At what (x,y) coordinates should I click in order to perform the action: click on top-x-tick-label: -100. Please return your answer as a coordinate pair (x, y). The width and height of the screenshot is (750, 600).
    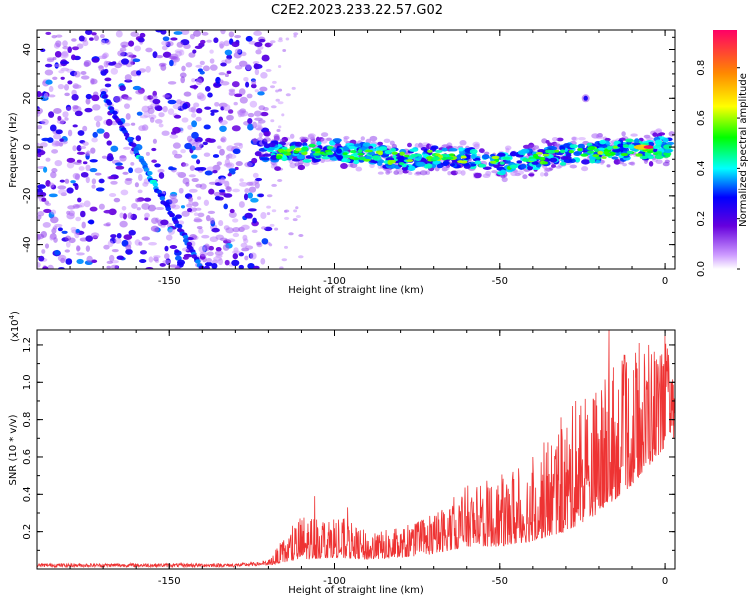
    Looking at the image, I should click on (334, 281).